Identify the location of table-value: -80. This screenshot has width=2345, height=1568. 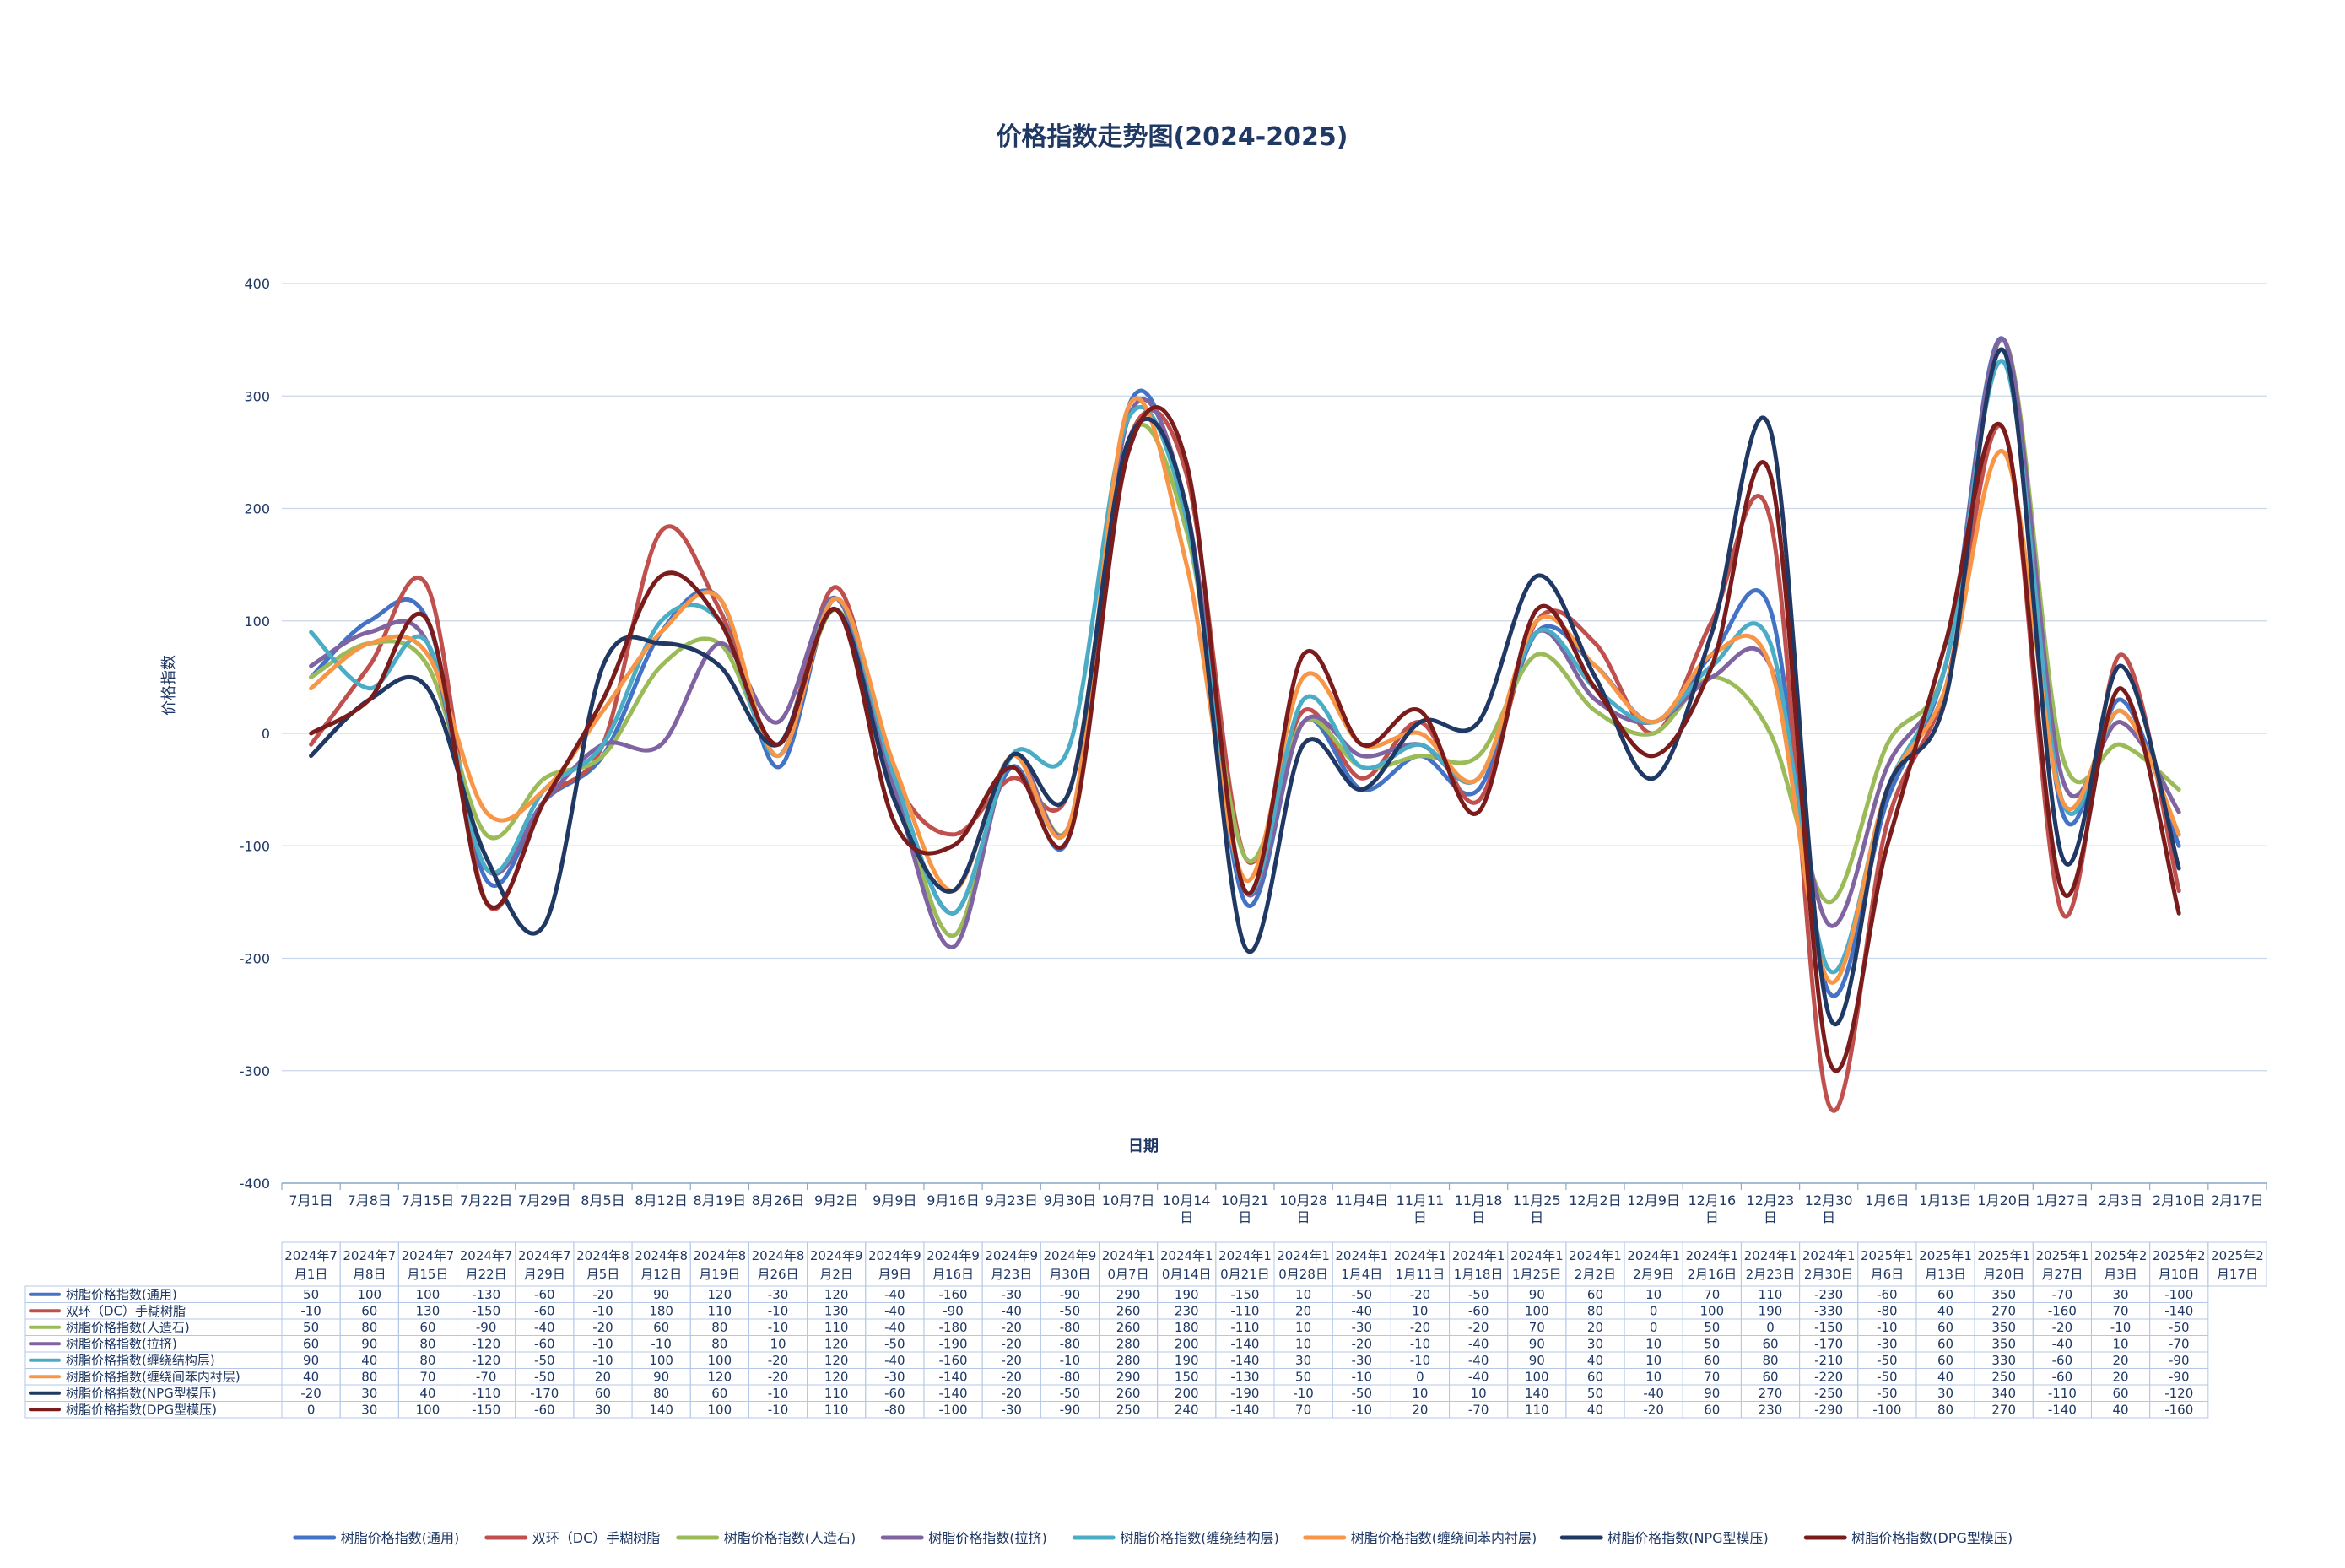
(894, 1409).